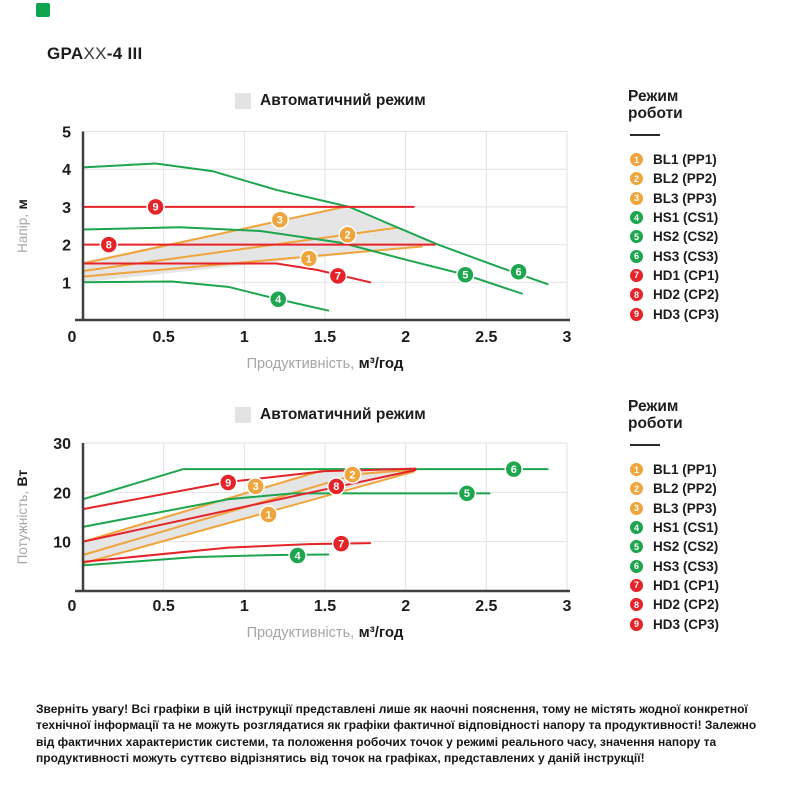  Describe the element at coordinates (330, 415) in the screenshot. I see `chart2-title: Автоматичний режим` at that location.